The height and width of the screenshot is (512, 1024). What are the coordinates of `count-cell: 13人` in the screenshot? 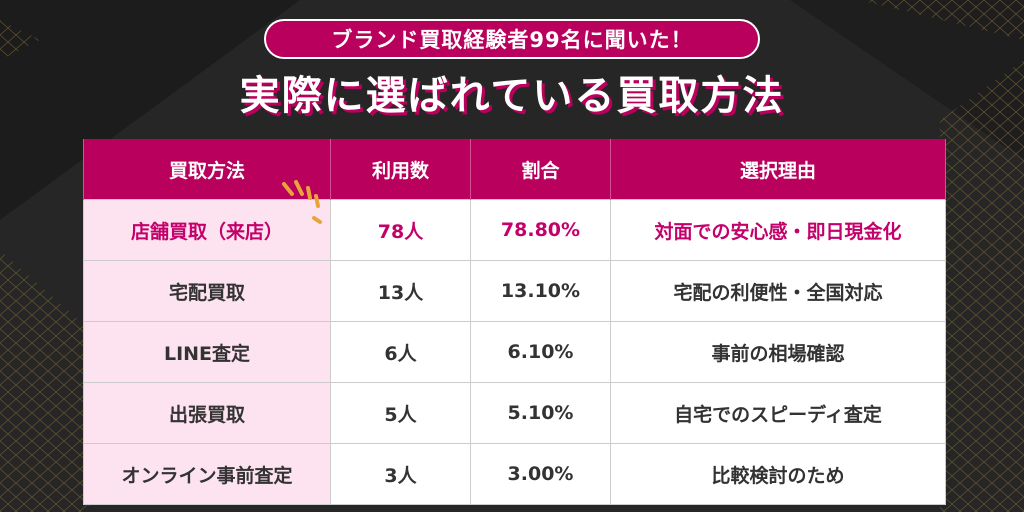 It's located at (400, 291).